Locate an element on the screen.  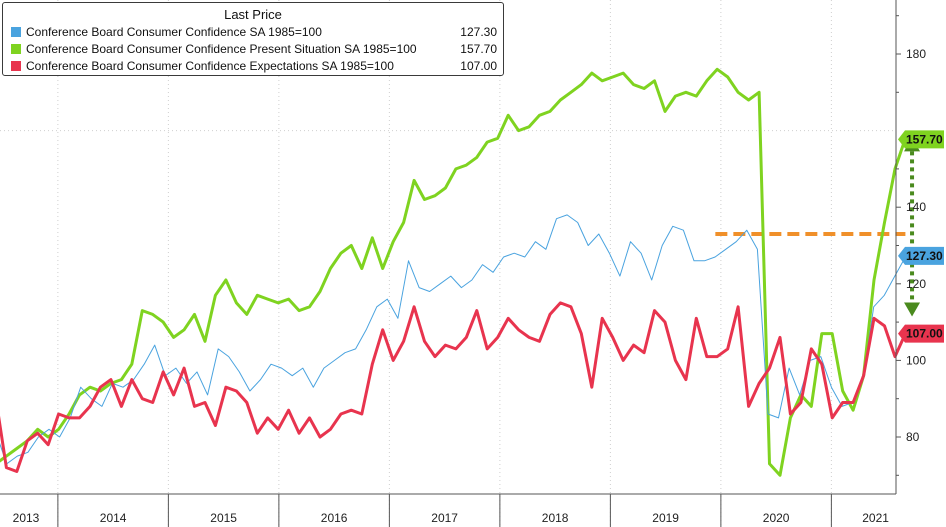
value-badge: 127.30 is located at coordinates (921, 255).